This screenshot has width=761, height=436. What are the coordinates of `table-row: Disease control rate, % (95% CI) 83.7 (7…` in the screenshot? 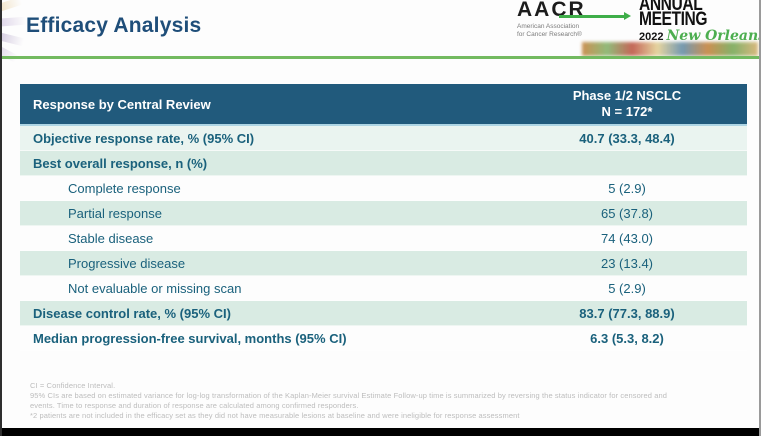 It's located at (383, 313).